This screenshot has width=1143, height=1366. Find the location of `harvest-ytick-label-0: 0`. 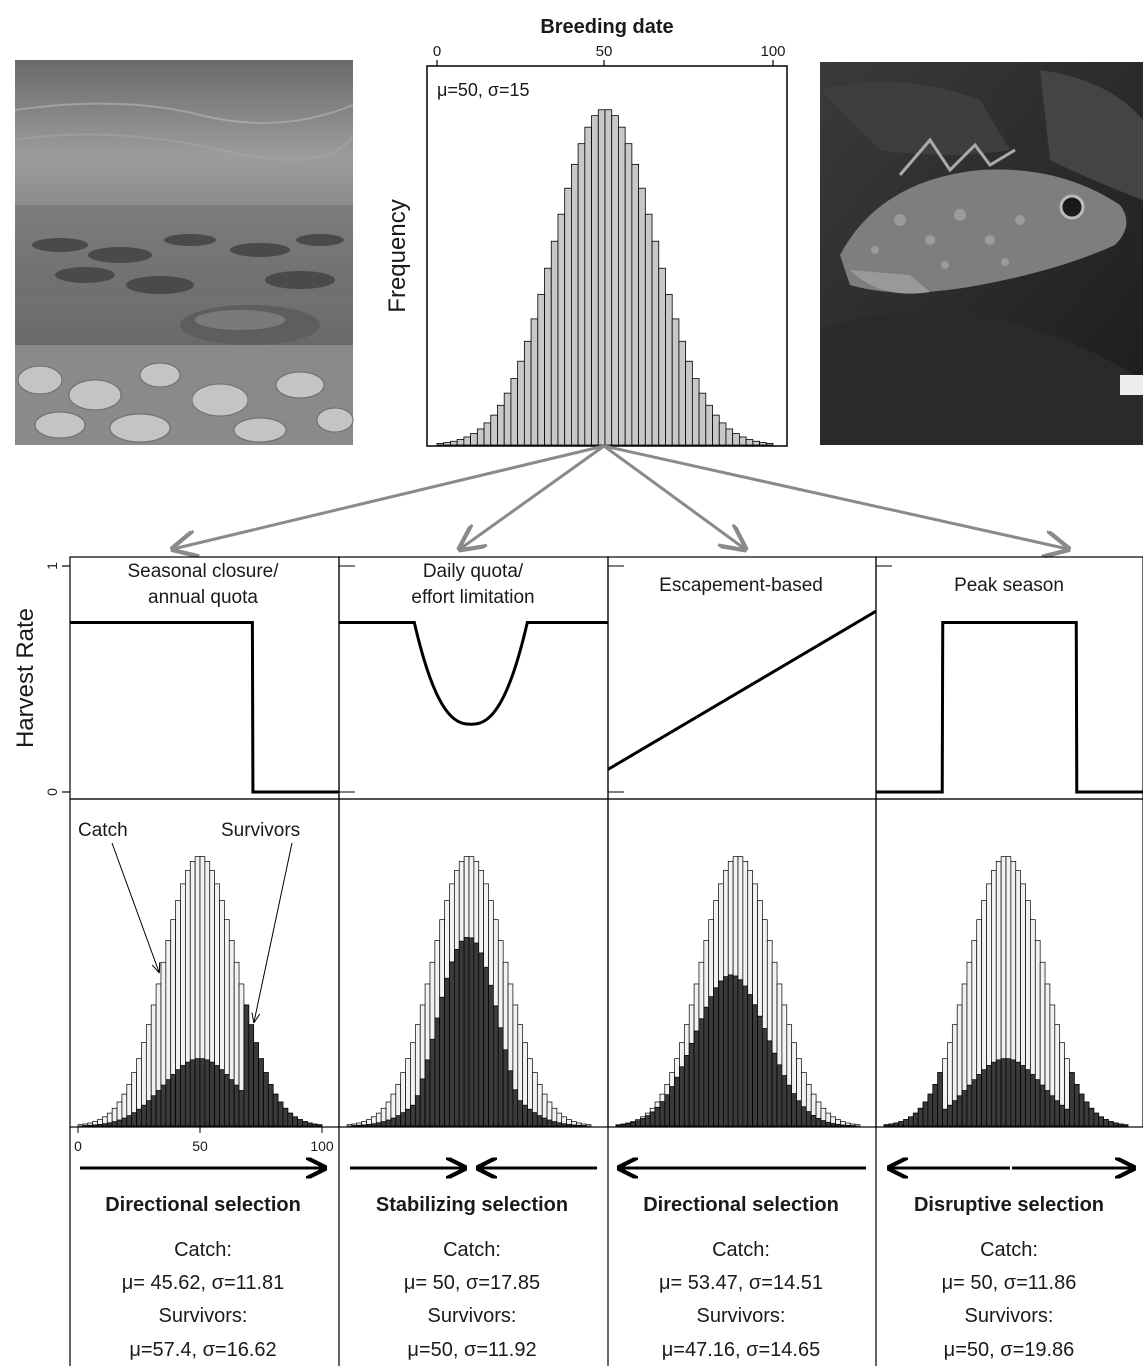

harvest-ytick-label-0: 0 is located at coordinates (52, 792).